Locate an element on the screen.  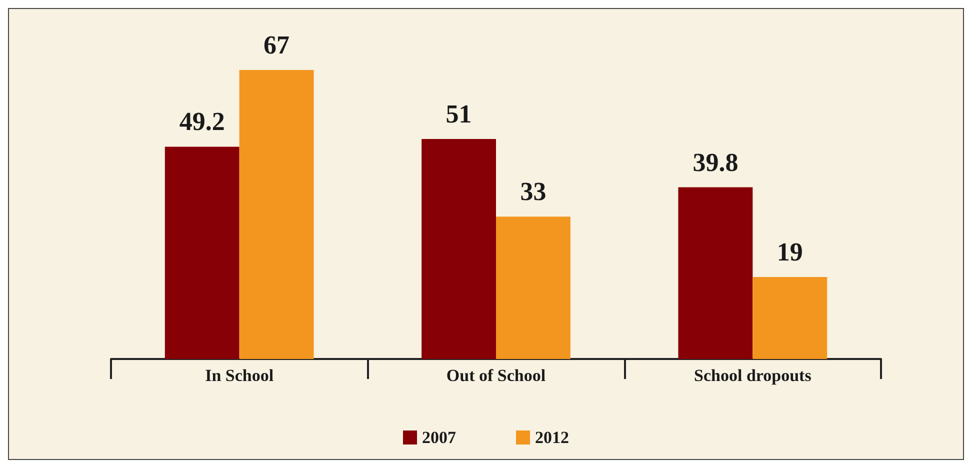
data-label: 33 is located at coordinates (533, 191).